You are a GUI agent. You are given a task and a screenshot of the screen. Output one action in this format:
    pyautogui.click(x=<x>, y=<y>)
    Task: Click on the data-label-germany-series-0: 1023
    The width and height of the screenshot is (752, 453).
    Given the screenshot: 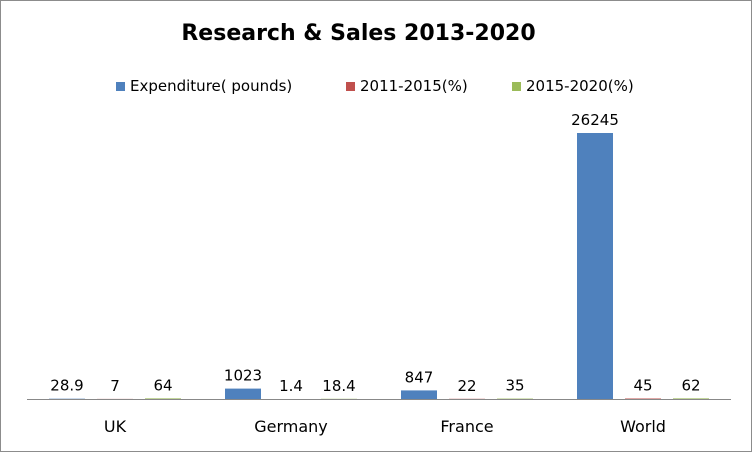 What is the action you would take?
    pyautogui.click(x=243, y=376)
    